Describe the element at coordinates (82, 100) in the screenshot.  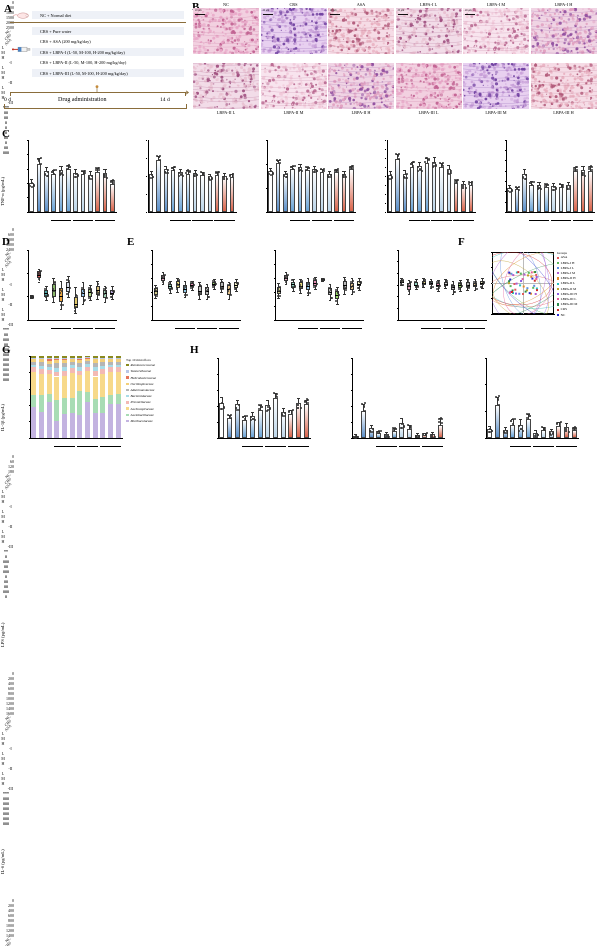
I see `timeline-middle-label: Drug administration` at that location.